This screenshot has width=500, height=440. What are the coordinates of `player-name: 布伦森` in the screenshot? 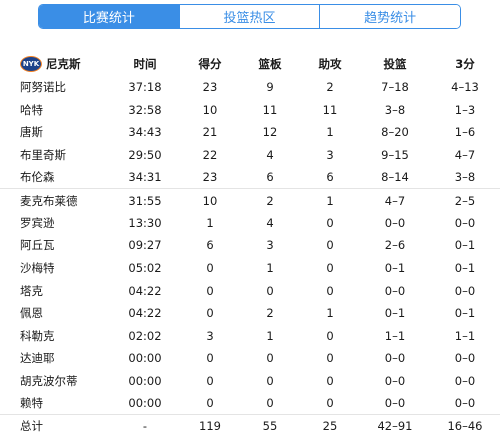 It's located at (55, 178).